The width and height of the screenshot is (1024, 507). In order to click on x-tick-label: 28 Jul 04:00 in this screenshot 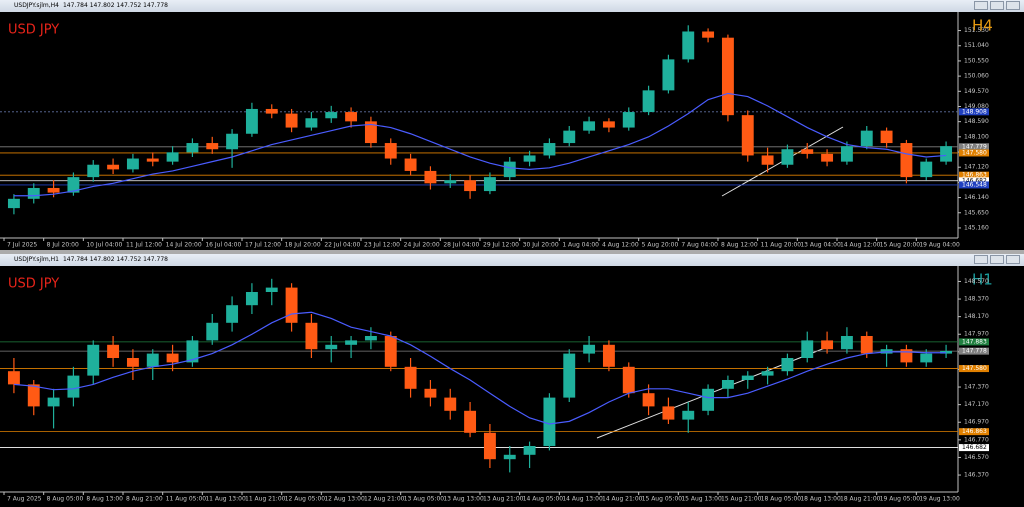, I will do `click(461, 245)`.